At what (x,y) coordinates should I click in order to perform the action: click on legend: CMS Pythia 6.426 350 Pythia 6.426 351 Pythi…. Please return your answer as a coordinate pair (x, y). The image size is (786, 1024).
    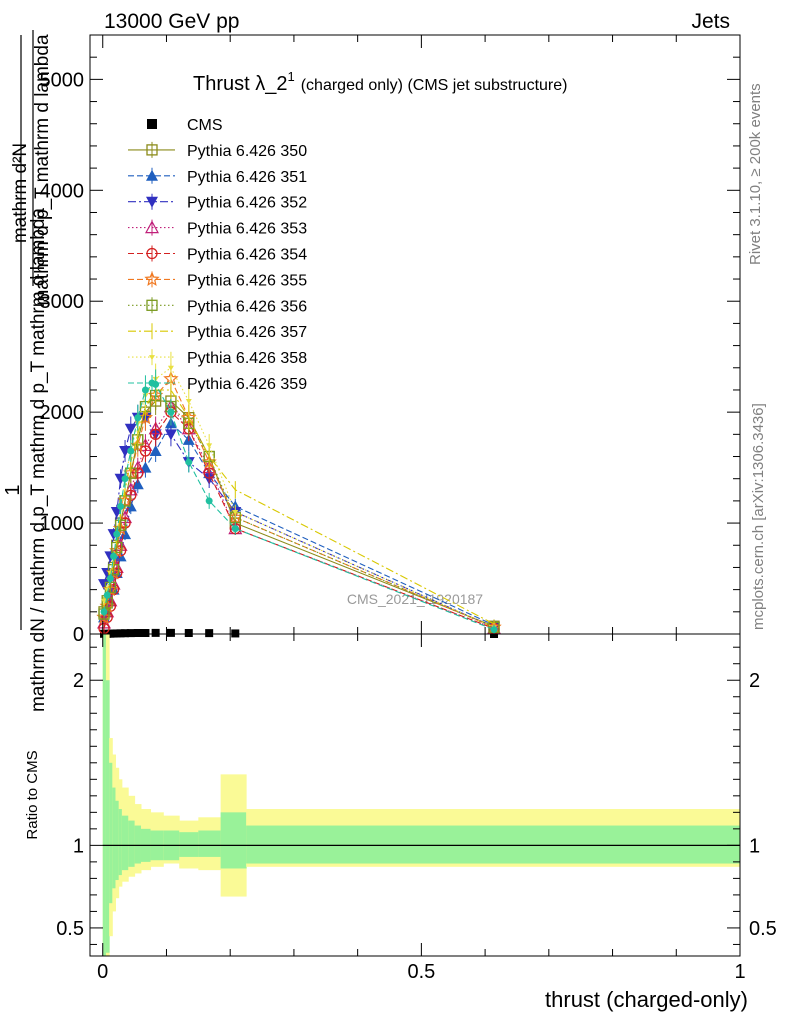
    Looking at the image, I should click on (217, 255).